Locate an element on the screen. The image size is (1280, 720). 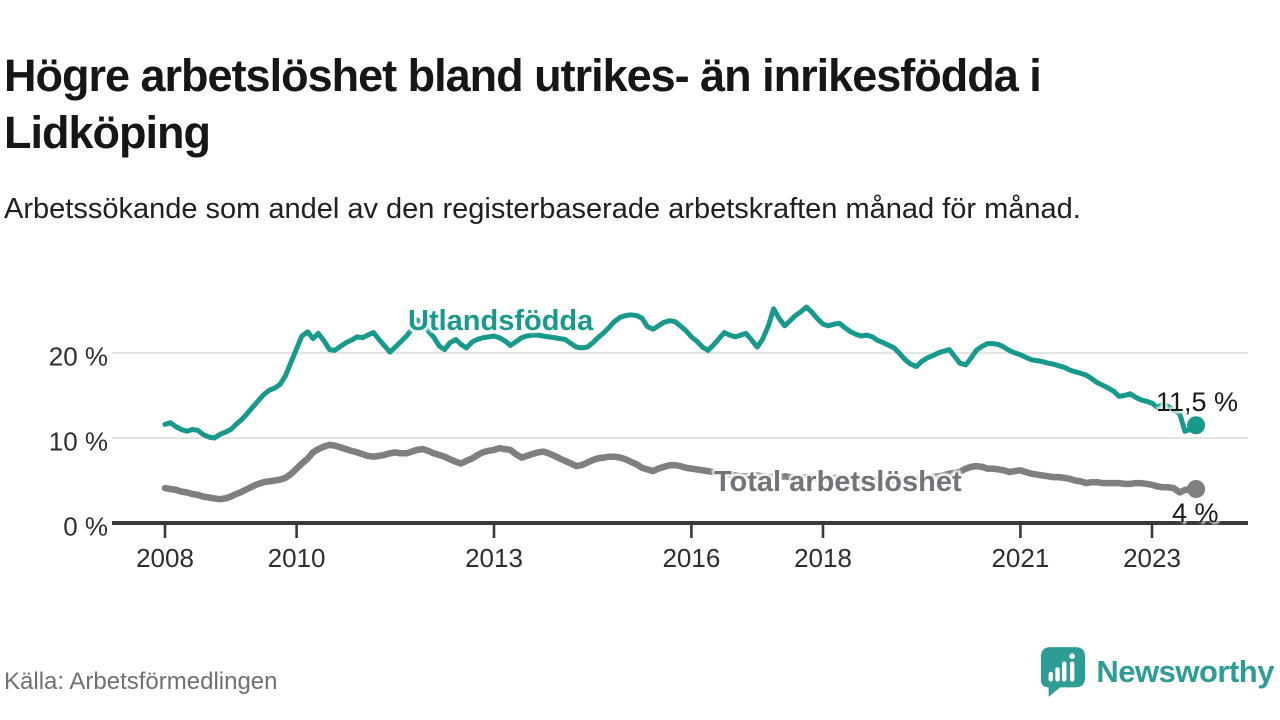
series-label-total-arbetsloshet: Total arbetslöshet is located at coordinates (838, 482).